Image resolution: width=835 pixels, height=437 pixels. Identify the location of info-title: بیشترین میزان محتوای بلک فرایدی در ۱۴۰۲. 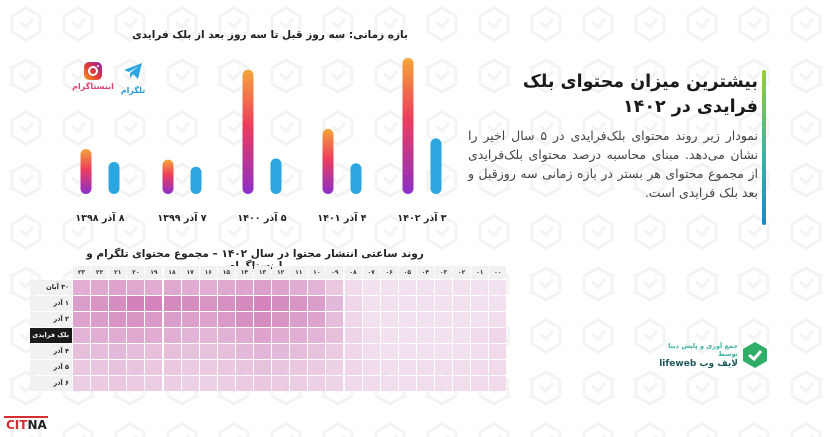
(640, 94).